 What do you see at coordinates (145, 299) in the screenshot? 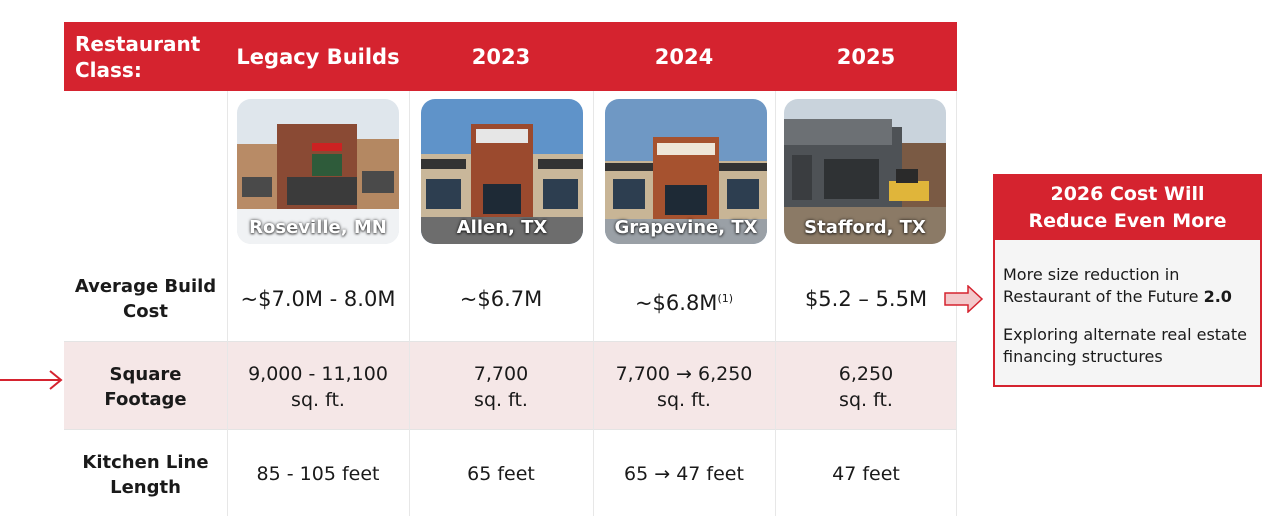
I see `row-label-build-cost: Average Build Cost` at bounding box center [145, 299].